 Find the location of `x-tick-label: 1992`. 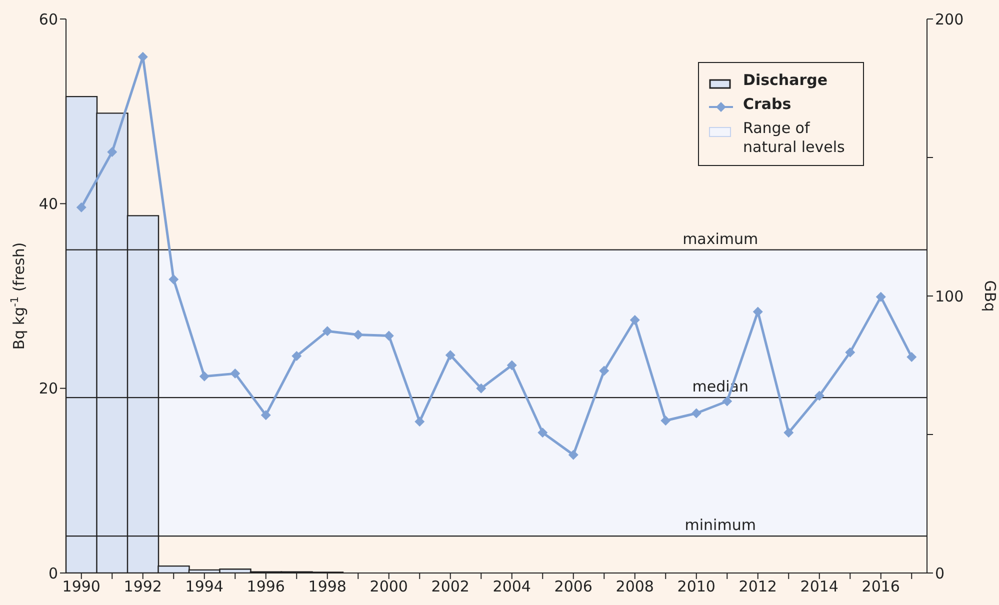

x-tick-label: 1992 is located at coordinates (143, 587).